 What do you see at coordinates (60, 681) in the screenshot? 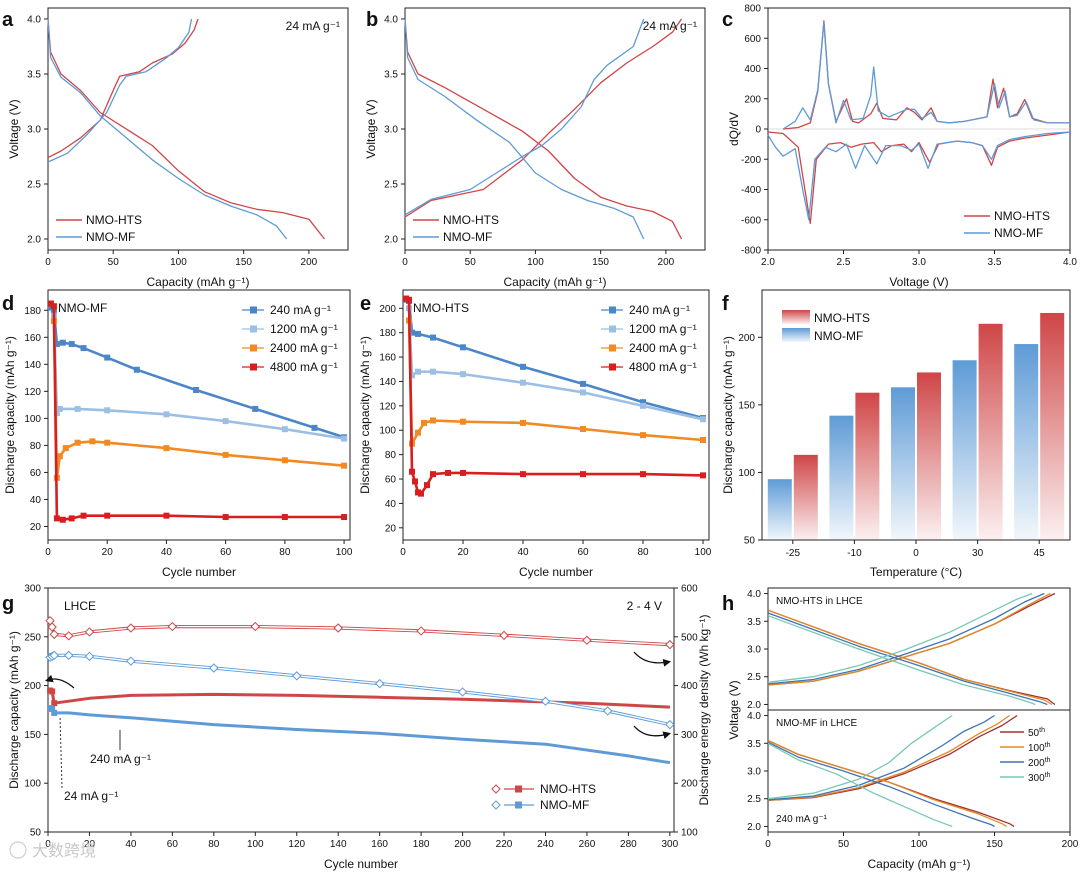
I see `arrow-left-axis` at bounding box center [60, 681].